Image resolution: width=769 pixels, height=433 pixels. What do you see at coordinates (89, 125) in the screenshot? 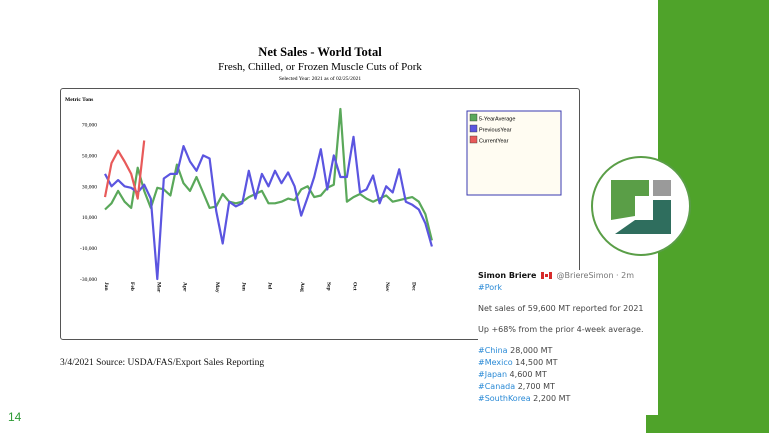
I see `y-tick-label: 70,000` at bounding box center [89, 125].